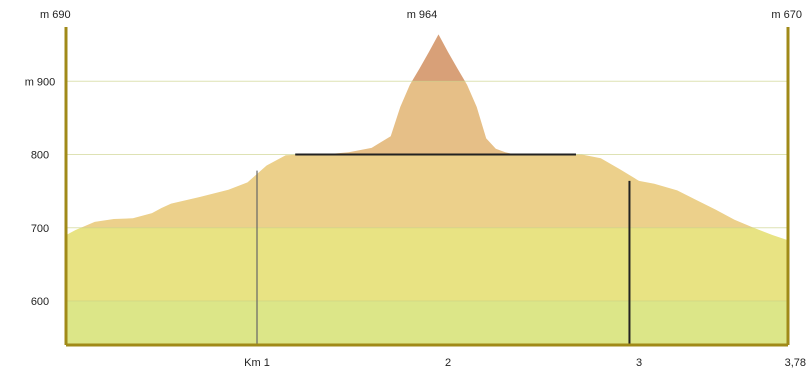 The height and width of the screenshot is (371, 812). What do you see at coordinates (786, 15) in the screenshot?
I see `top-label-right: m 670` at bounding box center [786, 15].